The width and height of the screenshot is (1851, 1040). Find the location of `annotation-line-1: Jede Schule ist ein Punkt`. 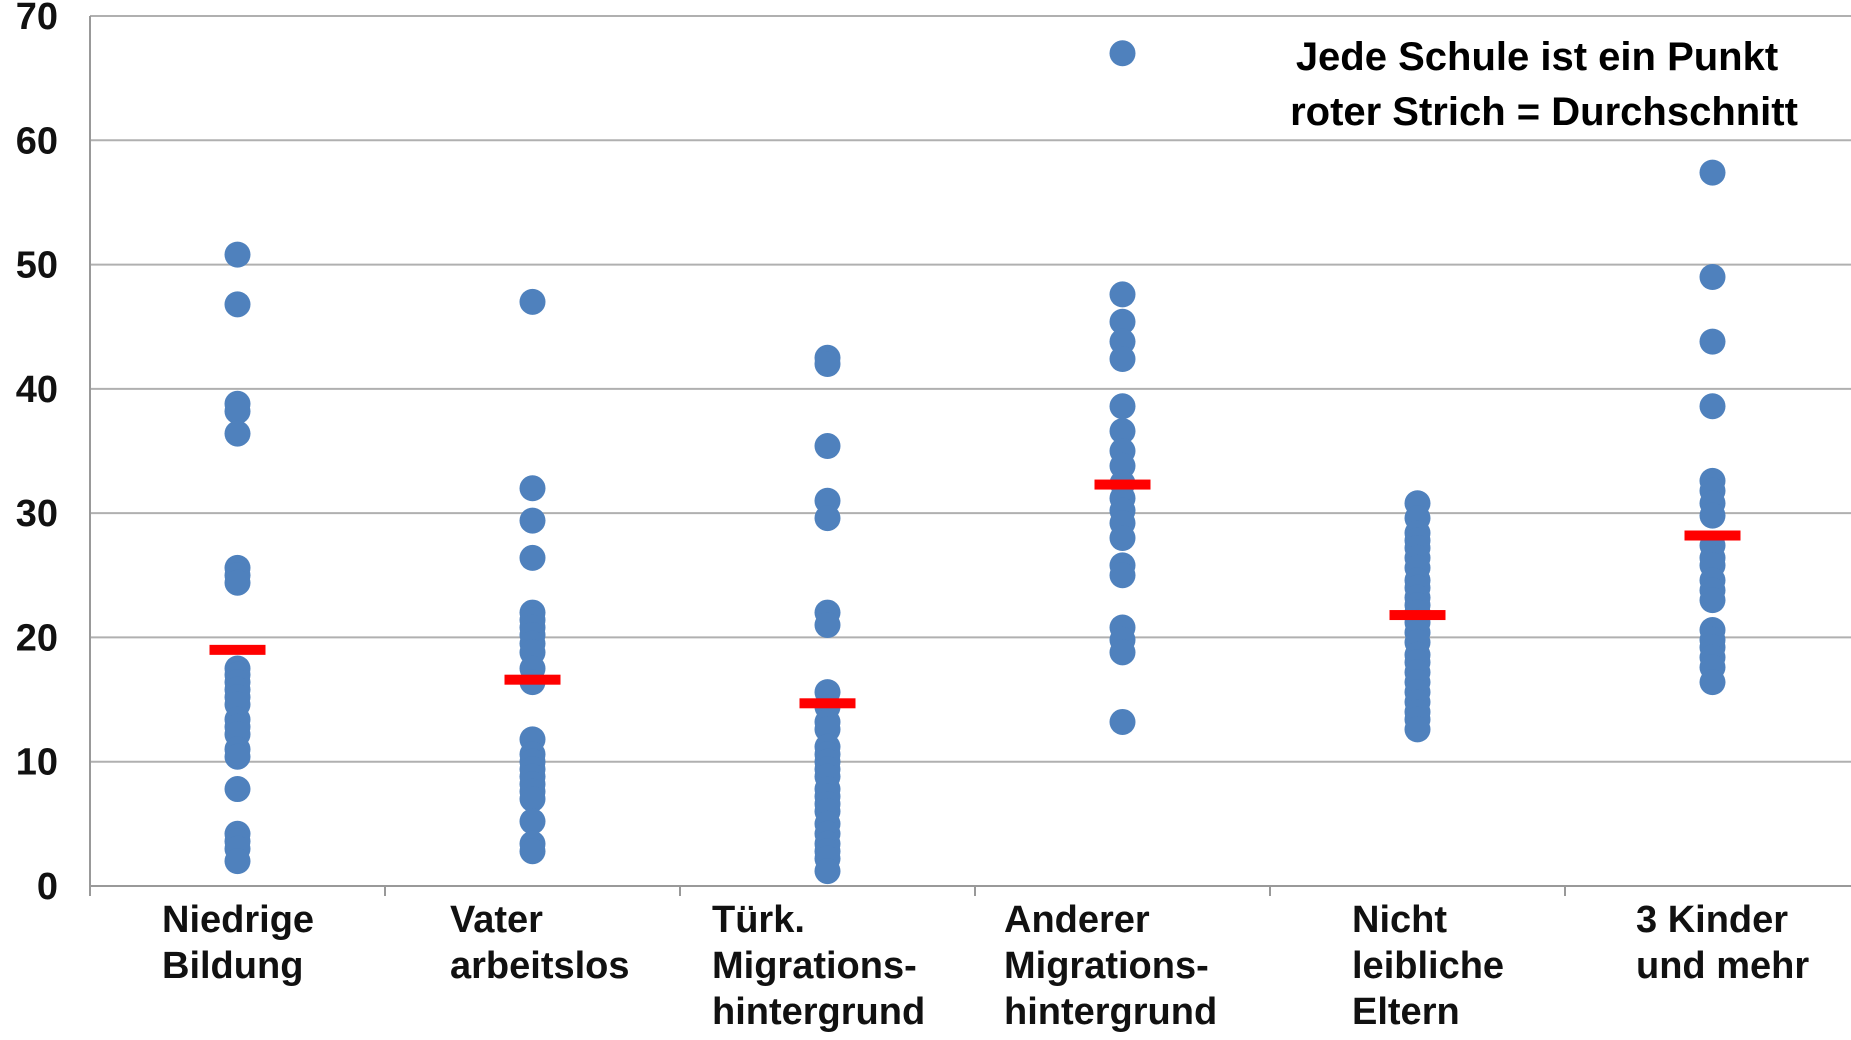

annotation-line-1: Jede Schule ist ein Punkt is located at coordinates (1537, 57).